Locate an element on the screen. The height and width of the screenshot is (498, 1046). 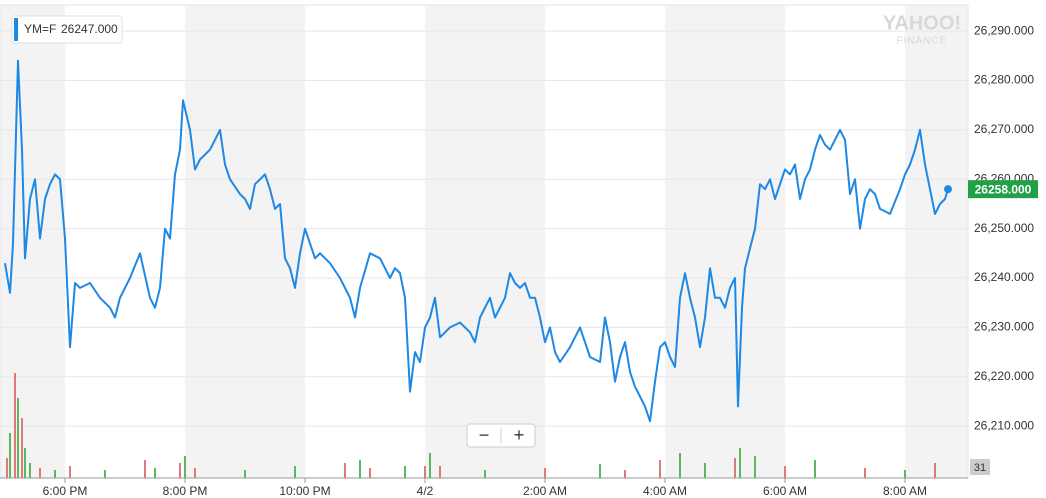
legend-box is located at coordinates (67, 29).